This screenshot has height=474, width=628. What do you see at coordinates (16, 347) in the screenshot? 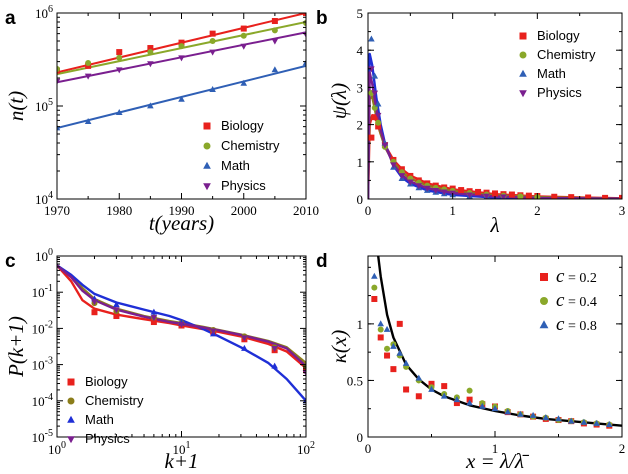
I see `y-axis-label: P(k+1)` at bounding box center [16, 347].